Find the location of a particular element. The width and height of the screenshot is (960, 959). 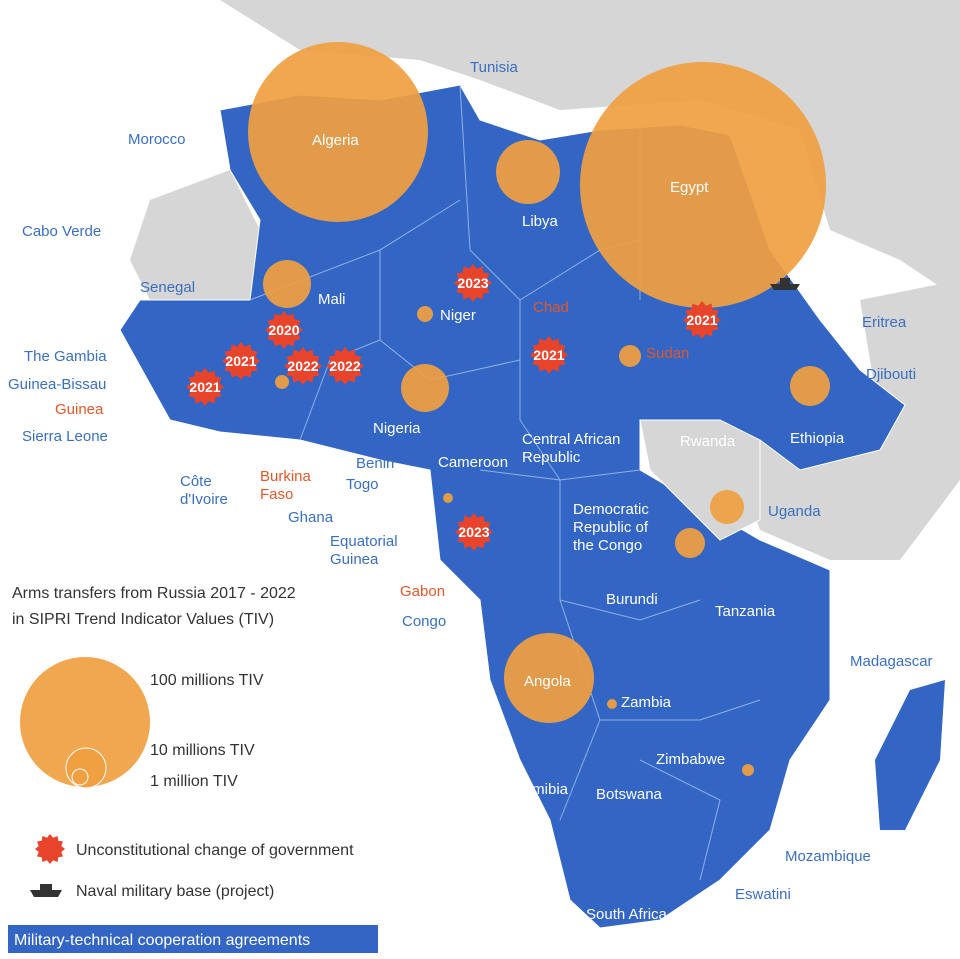

country-label: Equatorial is located at coordinates (364, 541).